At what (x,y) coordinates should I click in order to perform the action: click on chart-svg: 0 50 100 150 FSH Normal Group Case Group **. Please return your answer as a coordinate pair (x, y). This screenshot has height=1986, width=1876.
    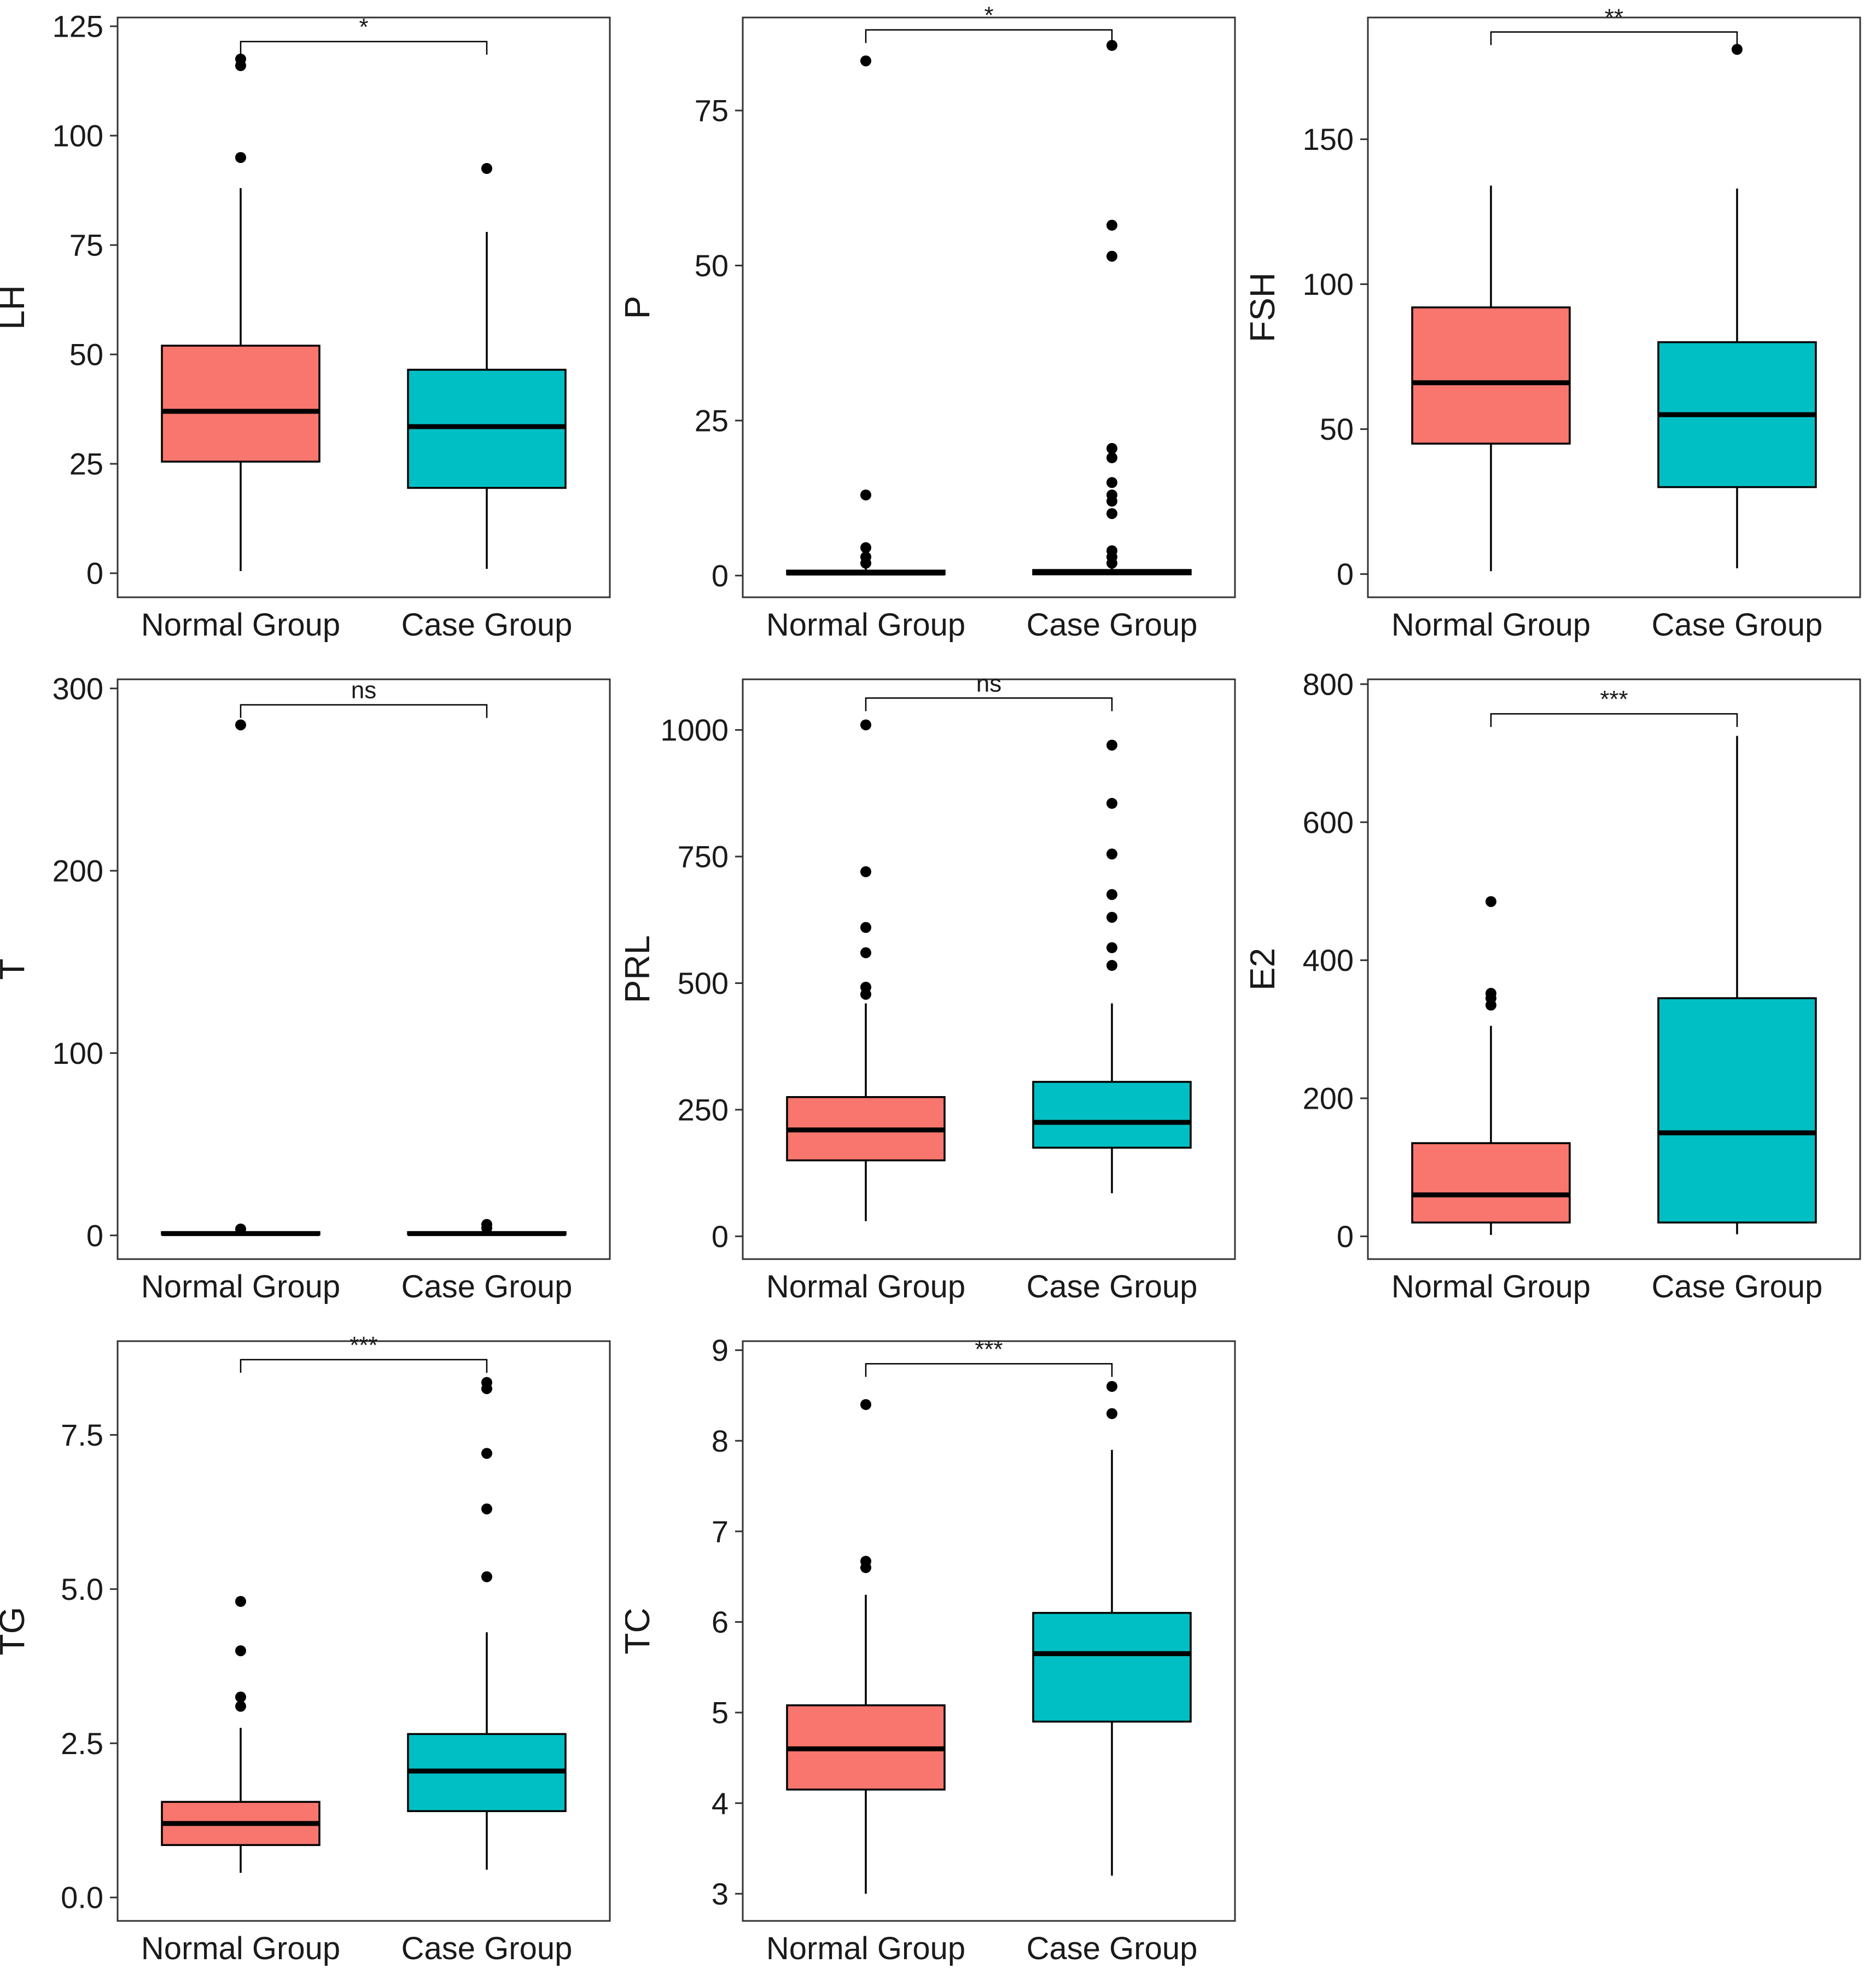
    Looking at the image, I should click on (1555, 324).